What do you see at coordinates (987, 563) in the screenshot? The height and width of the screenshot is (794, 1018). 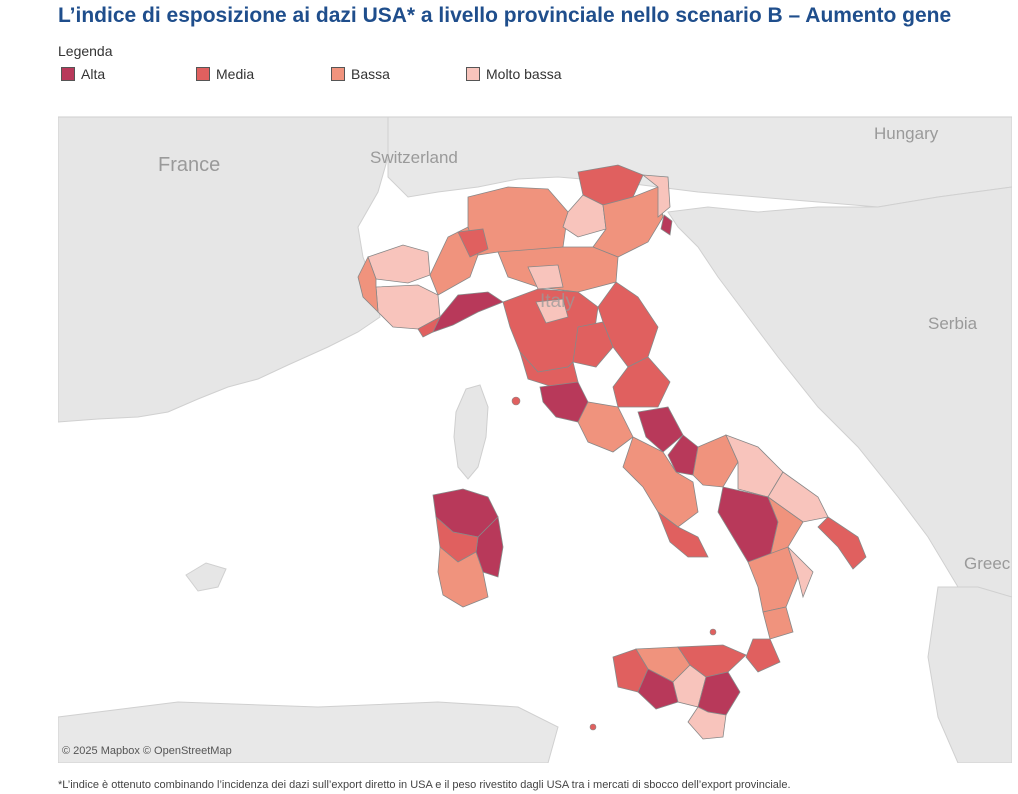 I see `label-greece: Greec` at bounding box center [987, 563].